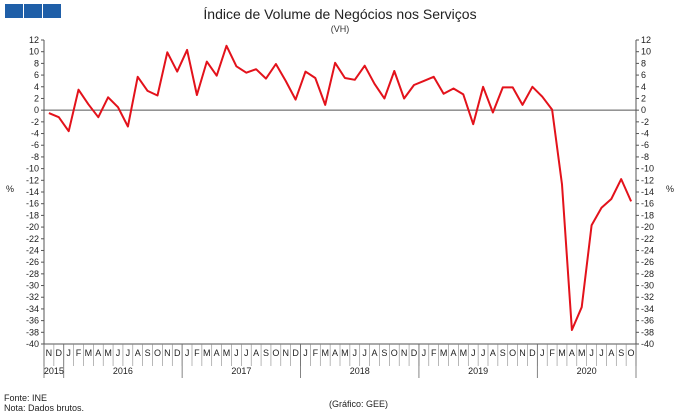  What do you see at coordinates (647, 274) in the screenshot?
I see `y-tick-label-right: -28` at bounding box center [647, 274].